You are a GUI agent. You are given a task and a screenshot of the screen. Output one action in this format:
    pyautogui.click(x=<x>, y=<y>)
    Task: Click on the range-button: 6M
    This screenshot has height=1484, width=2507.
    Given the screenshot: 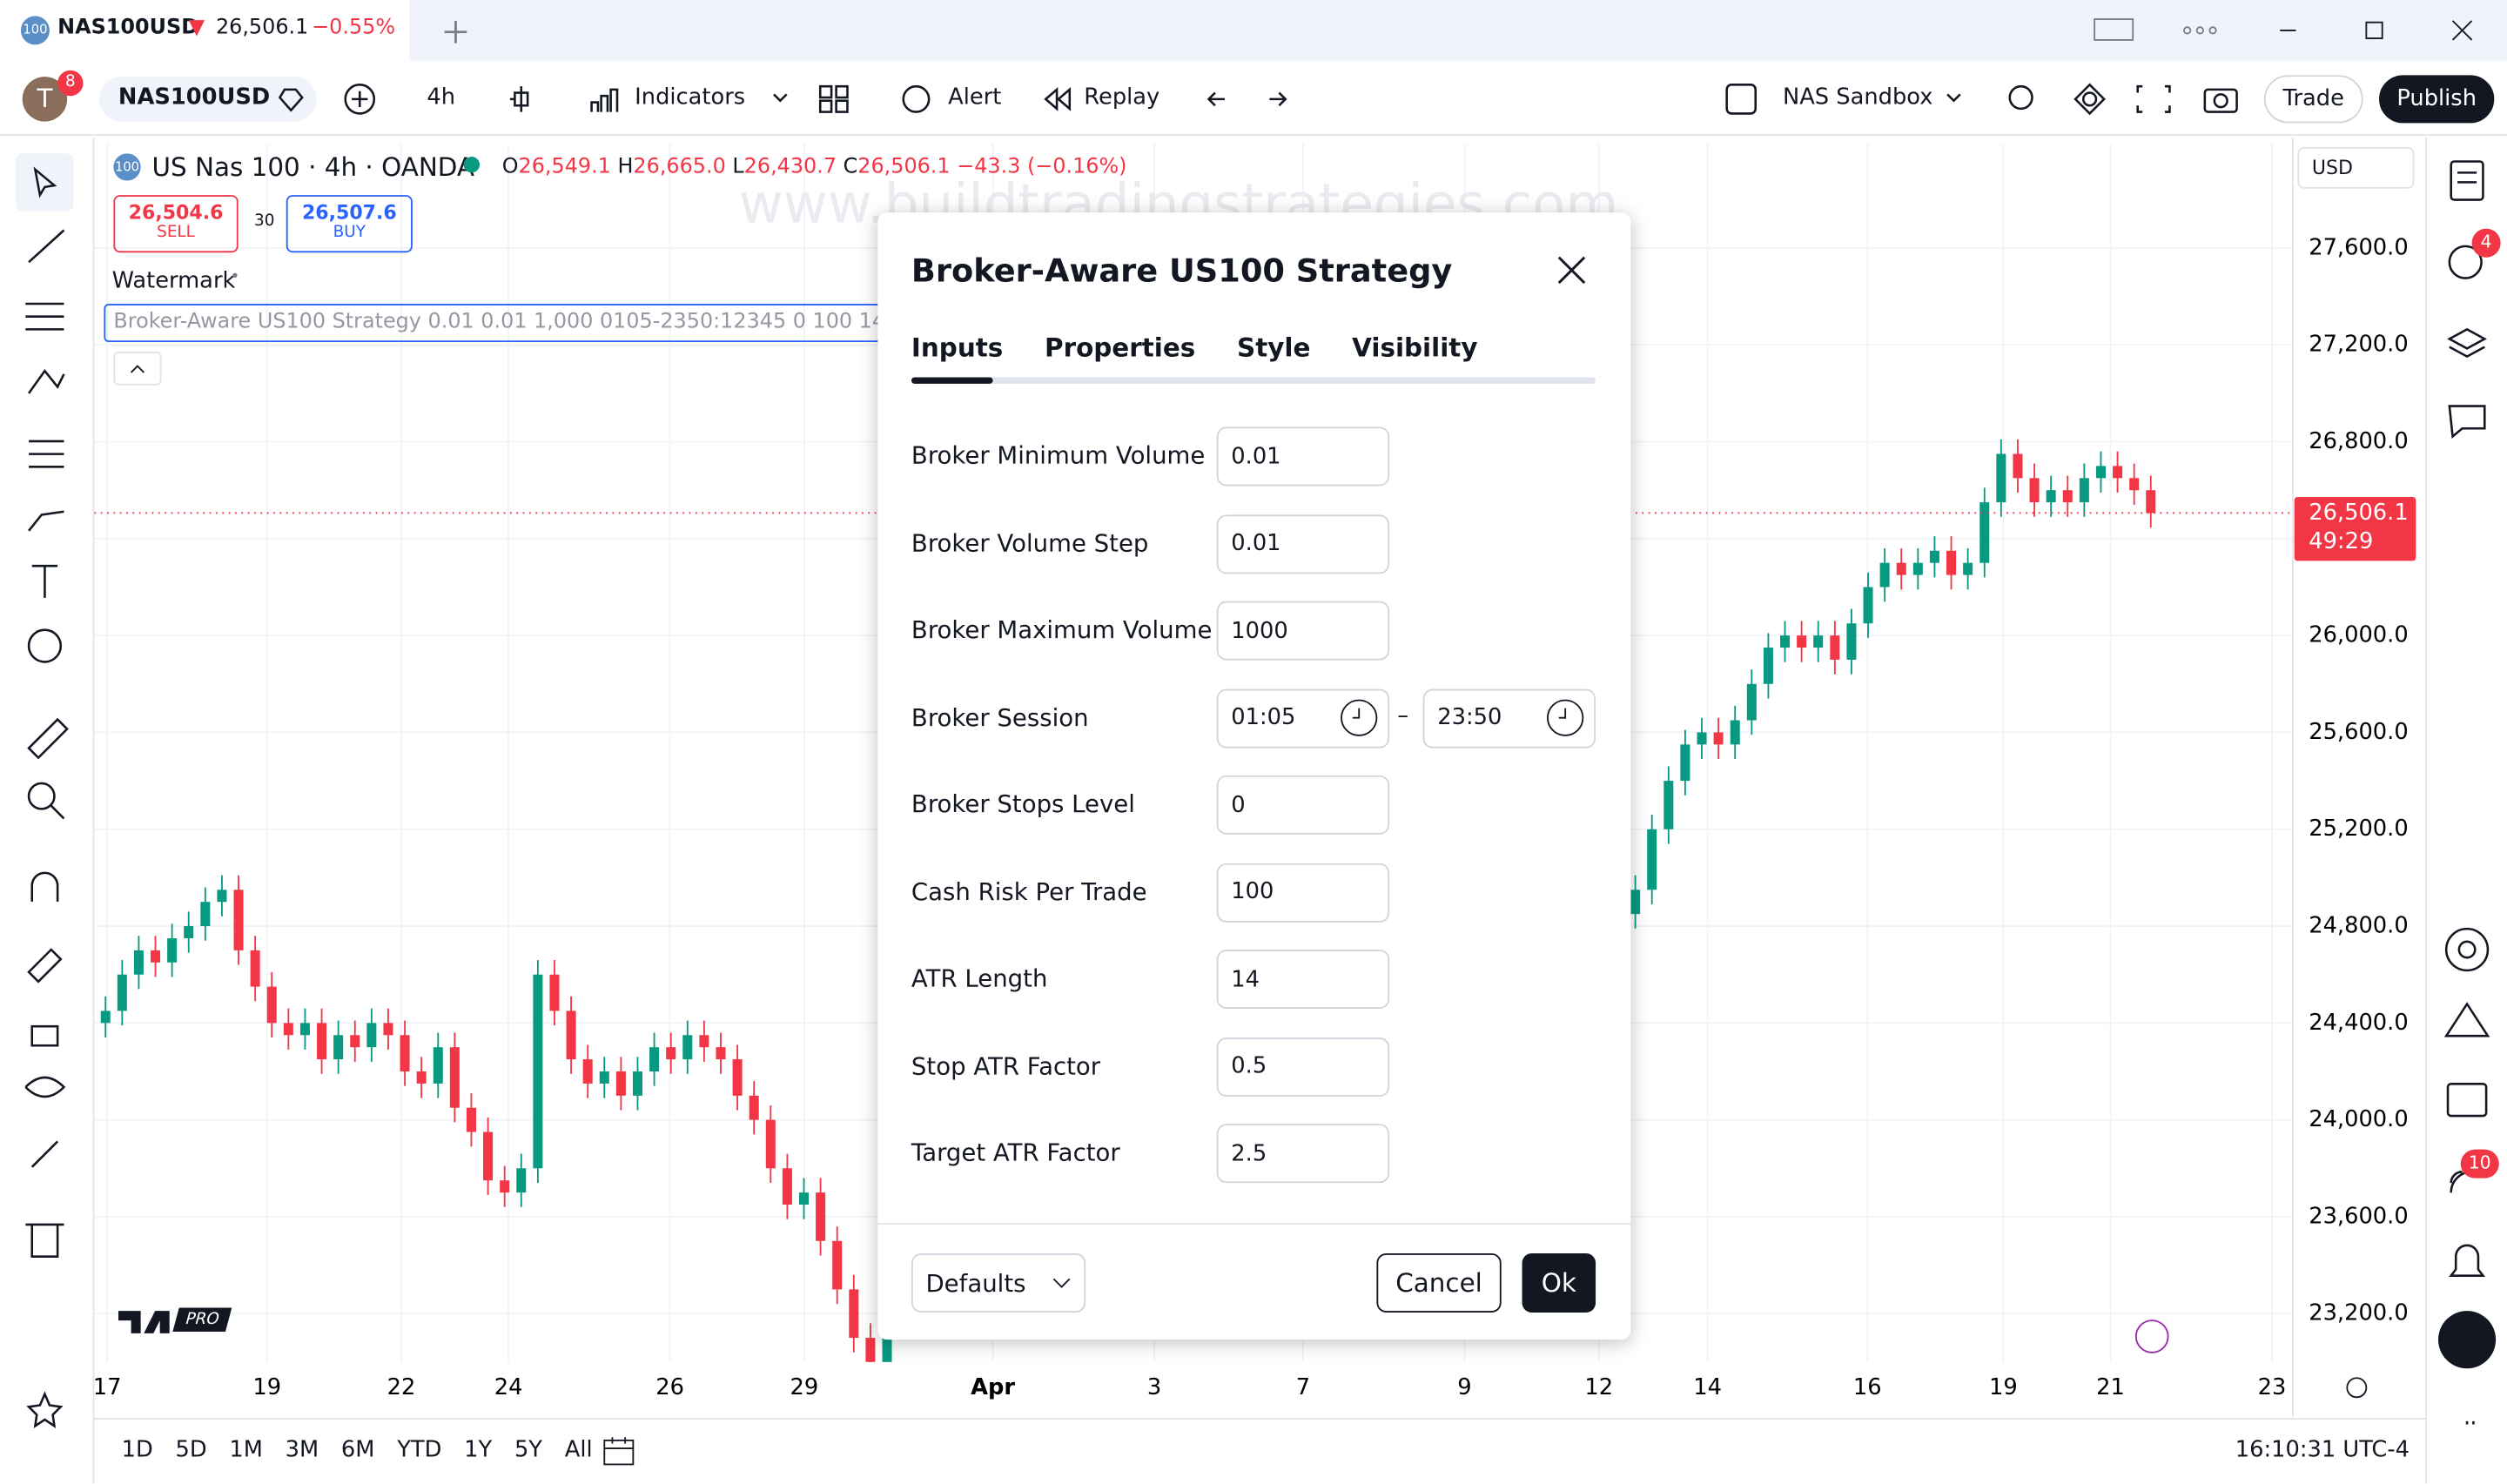 What is the action you would take?
    pyautogui.click(x=357, y=1450)
    